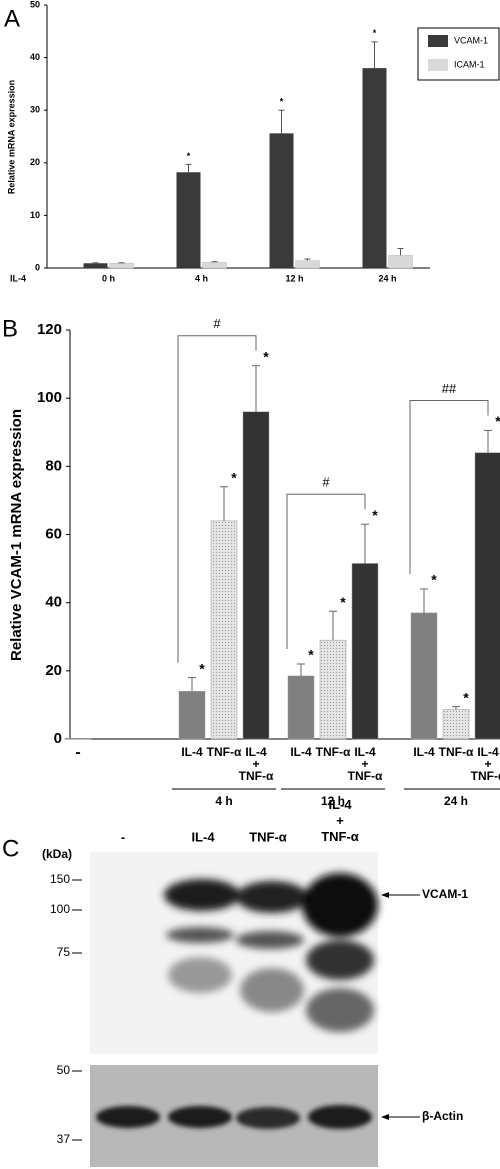  What do you see at coordinates (108, 278) in the screenshot?
I see `x-tick-label: 0 h` at bounding box center [108, 278].